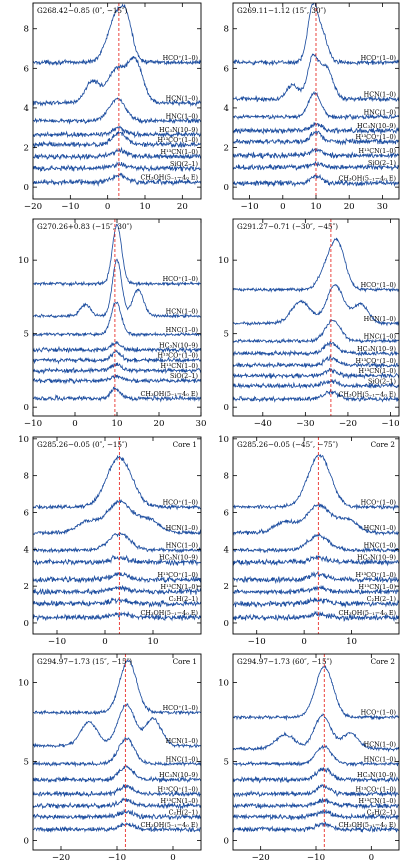  What do you see at coordinates (33, 207) in the screenshot?
I see `x-tick-label: −20` at bounding box center [33, 207].